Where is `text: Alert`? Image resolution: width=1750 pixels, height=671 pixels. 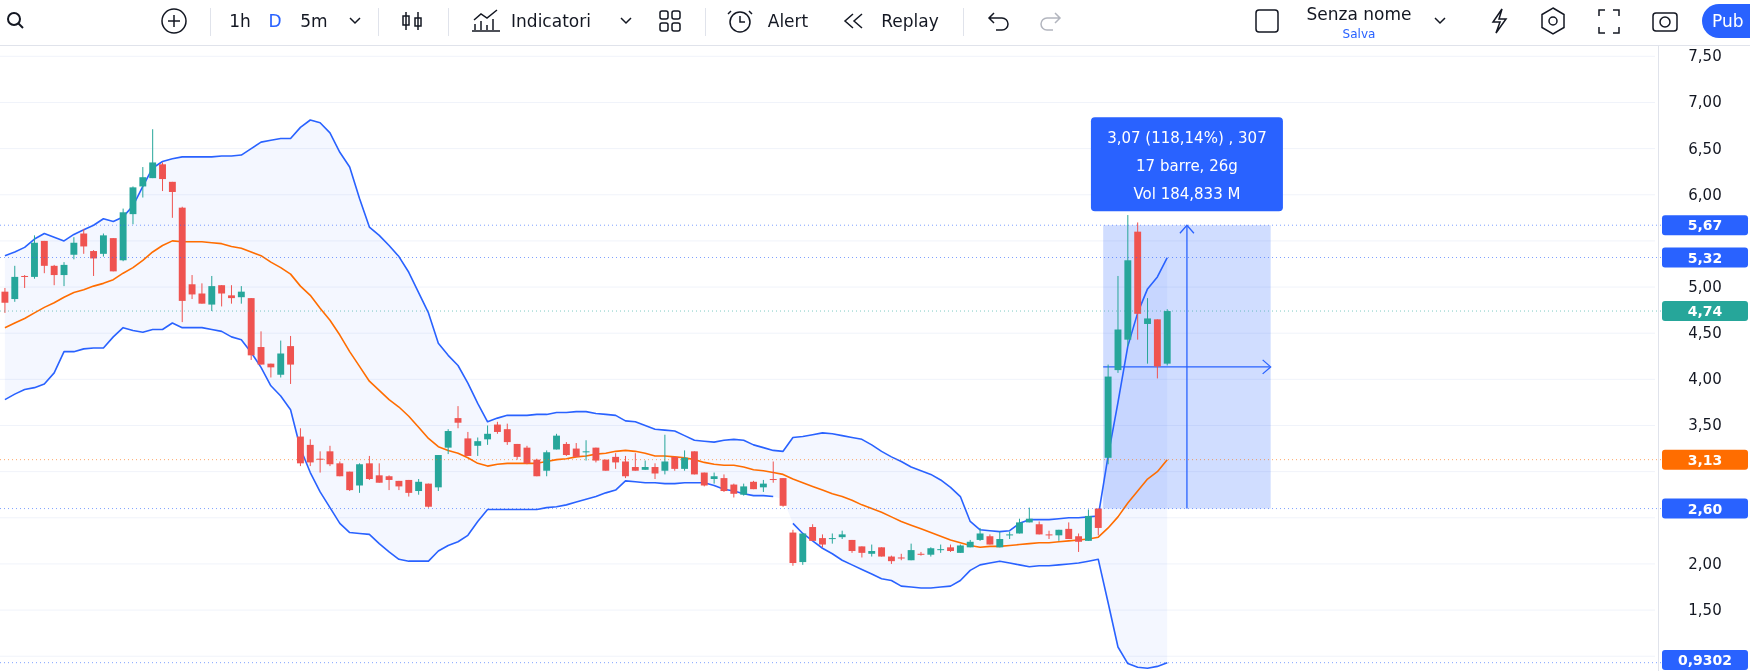
text: Alert is located at coordinates (788, 21).